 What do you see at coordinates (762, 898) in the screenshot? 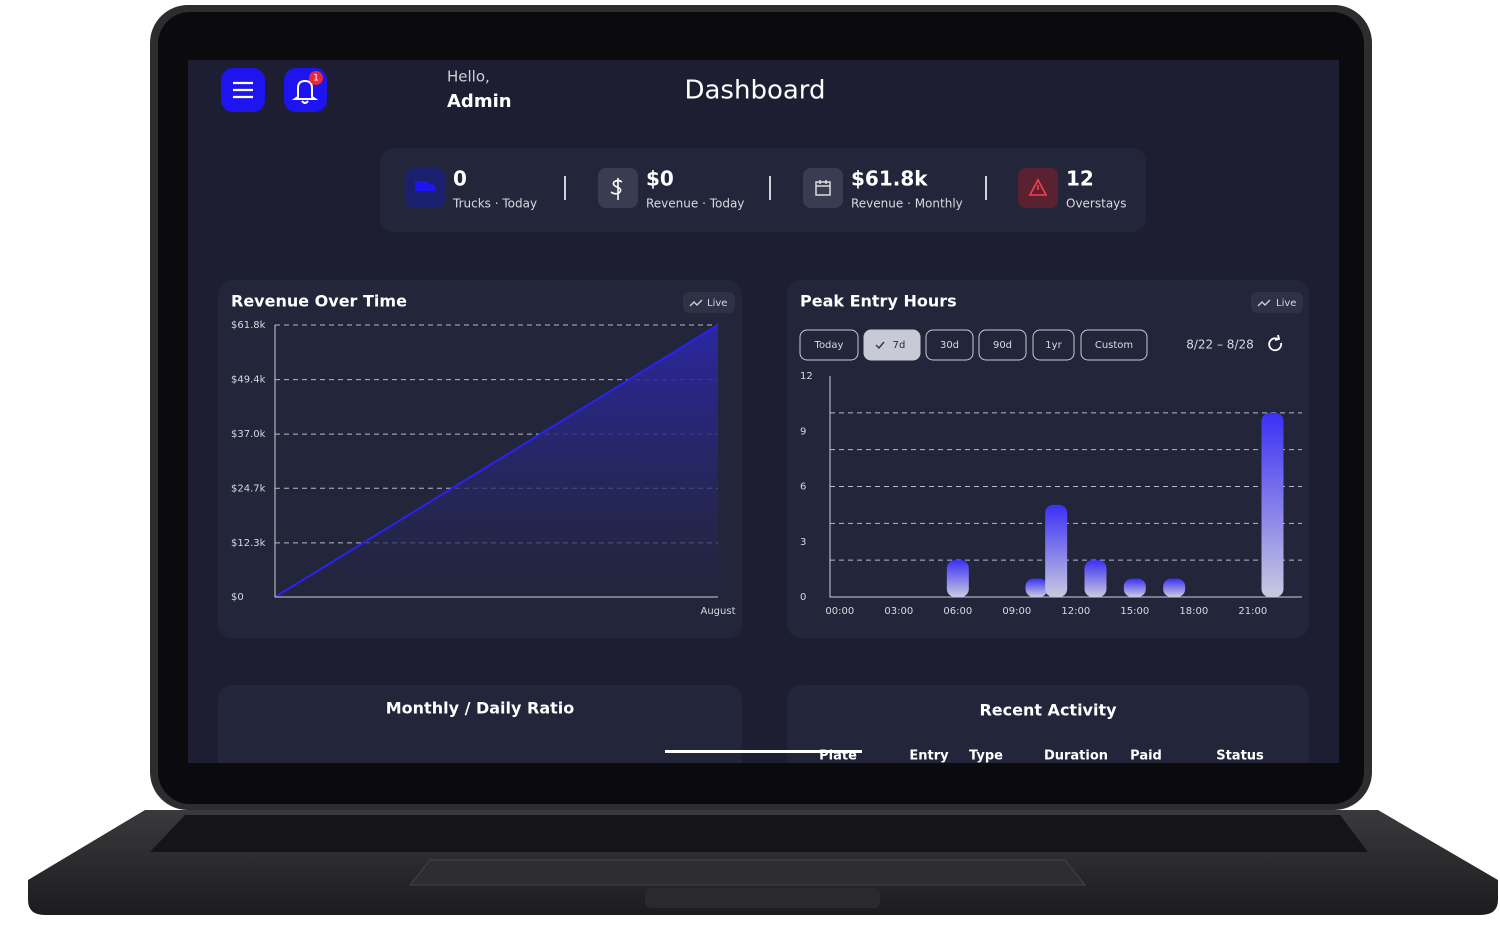
I see `hinge-notch` at bounding box center [762, 898].